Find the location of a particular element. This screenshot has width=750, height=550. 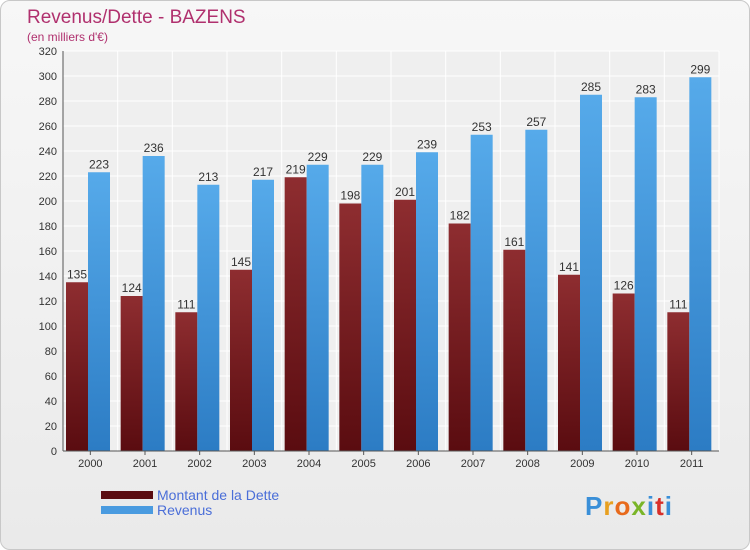

y-tick-label: 300 is located at coordinates (48, 77).